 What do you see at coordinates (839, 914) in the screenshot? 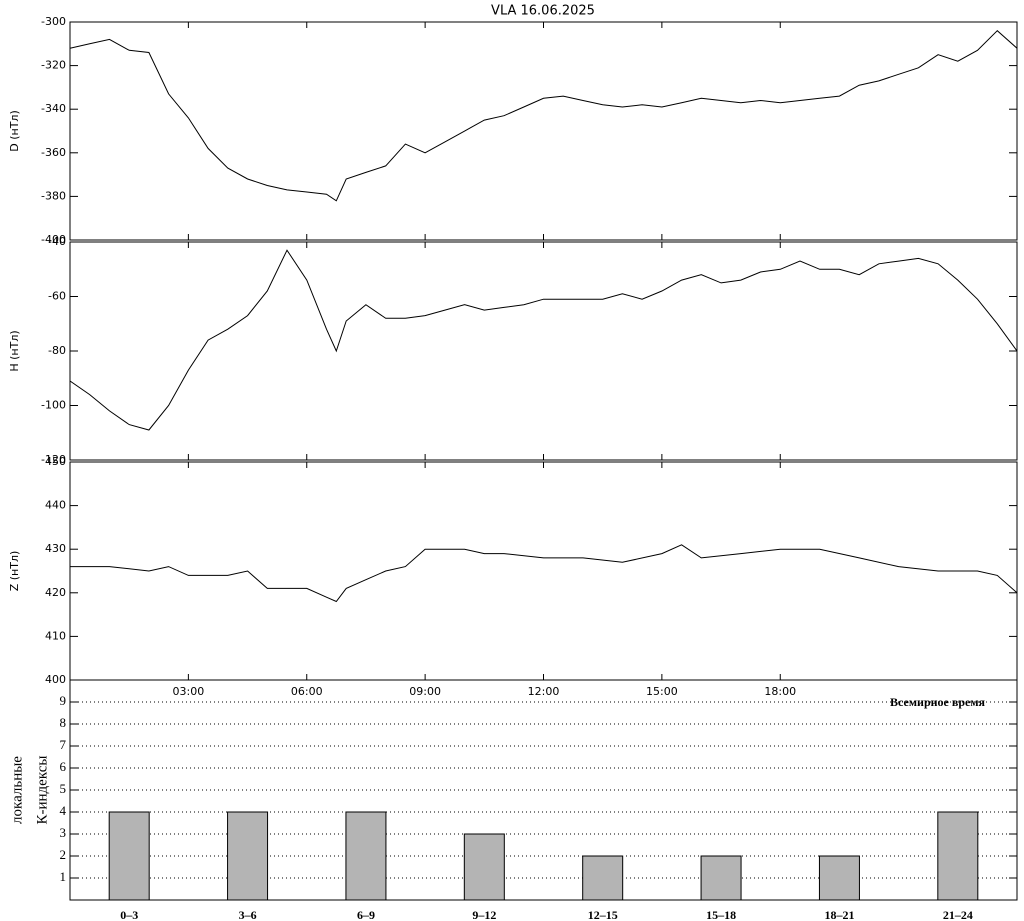
I see `x-tick-label: 18–21` at bounding box center [839, 914].